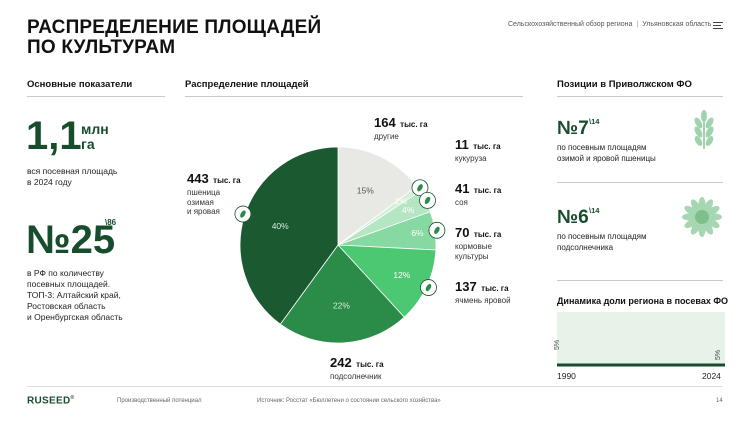  What do you see at coordinates (711, 376) in the screenshot?
I see `dynamics-end-year: 2024` at bounding box center [711, 376].